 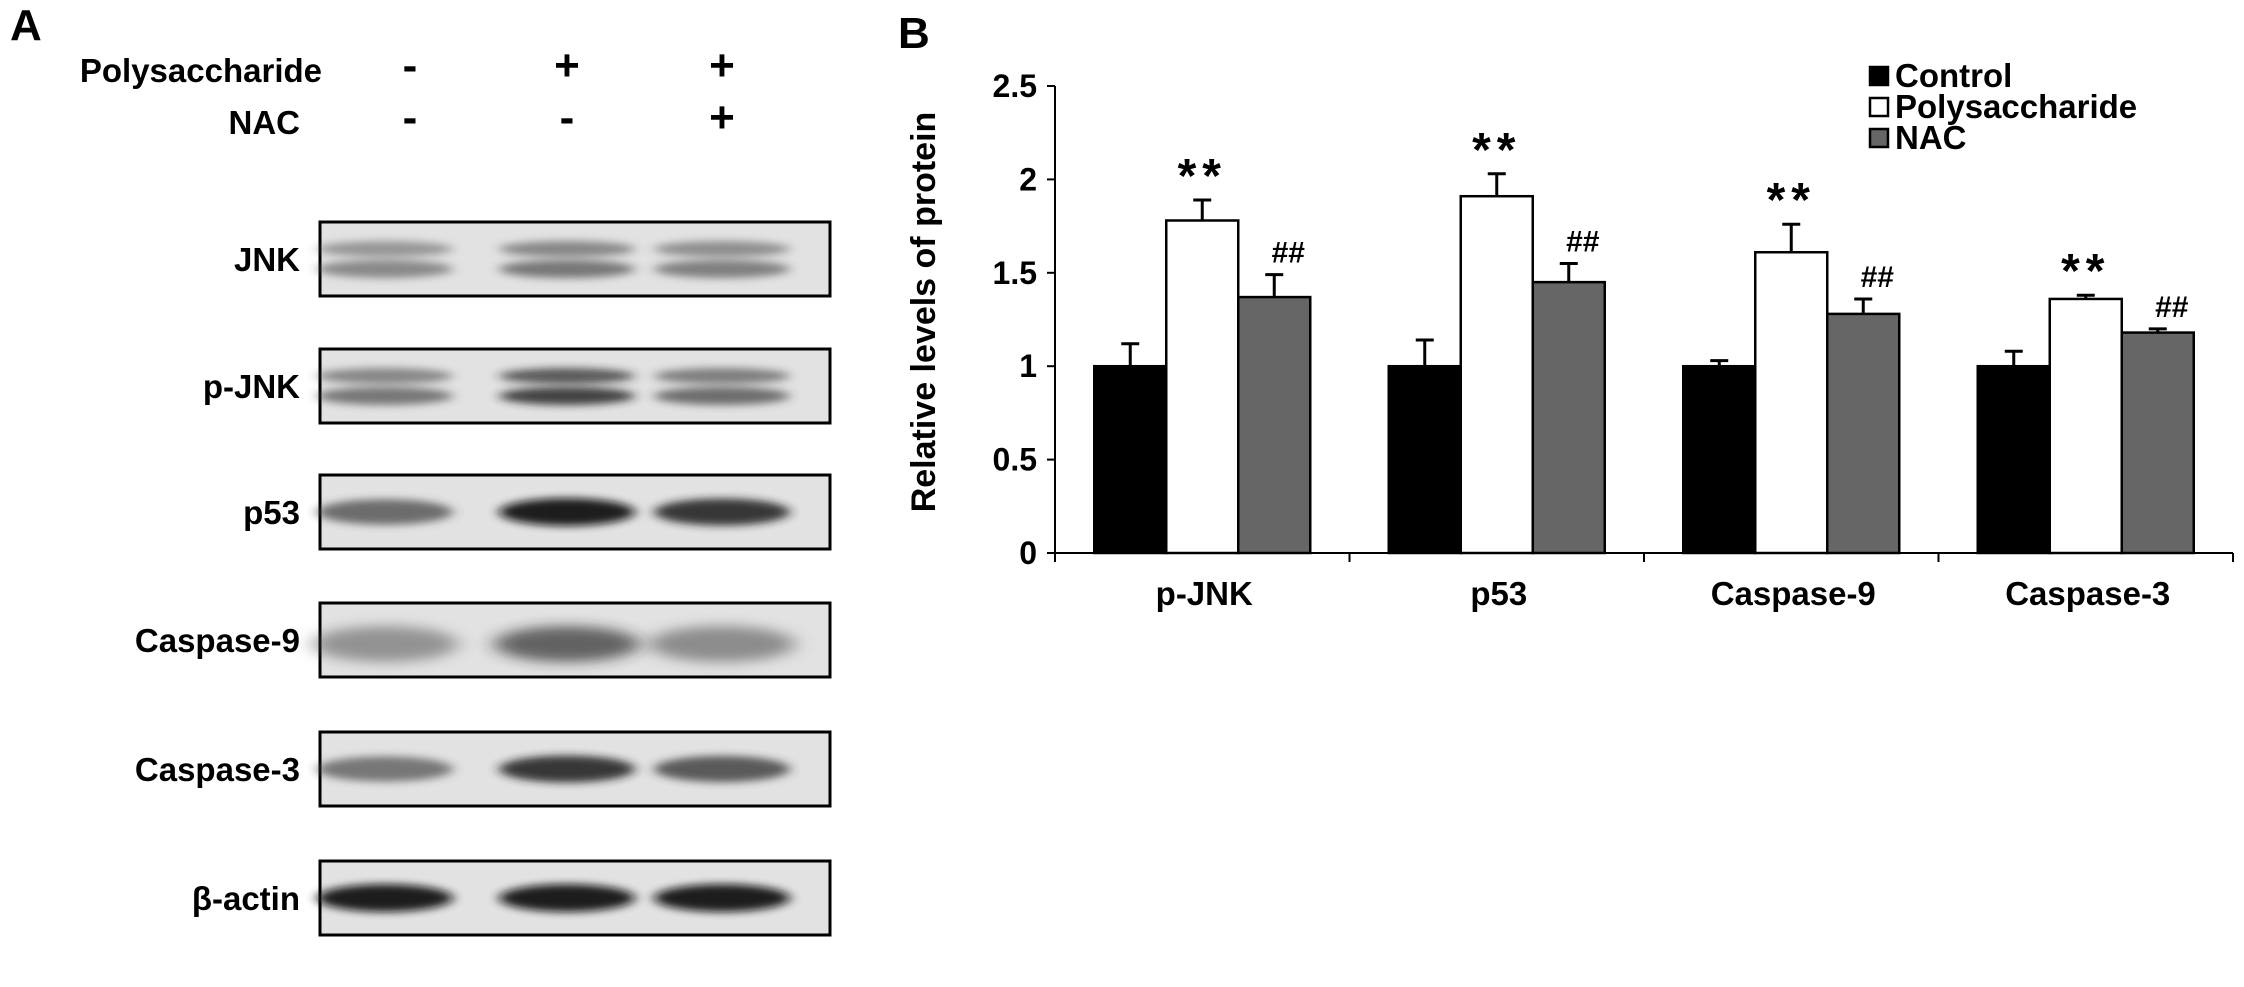 What do you see at coordinates (1931, 137) in the screenshot?
I see `legend-label: NAC` at bounding box center [1931, 137].